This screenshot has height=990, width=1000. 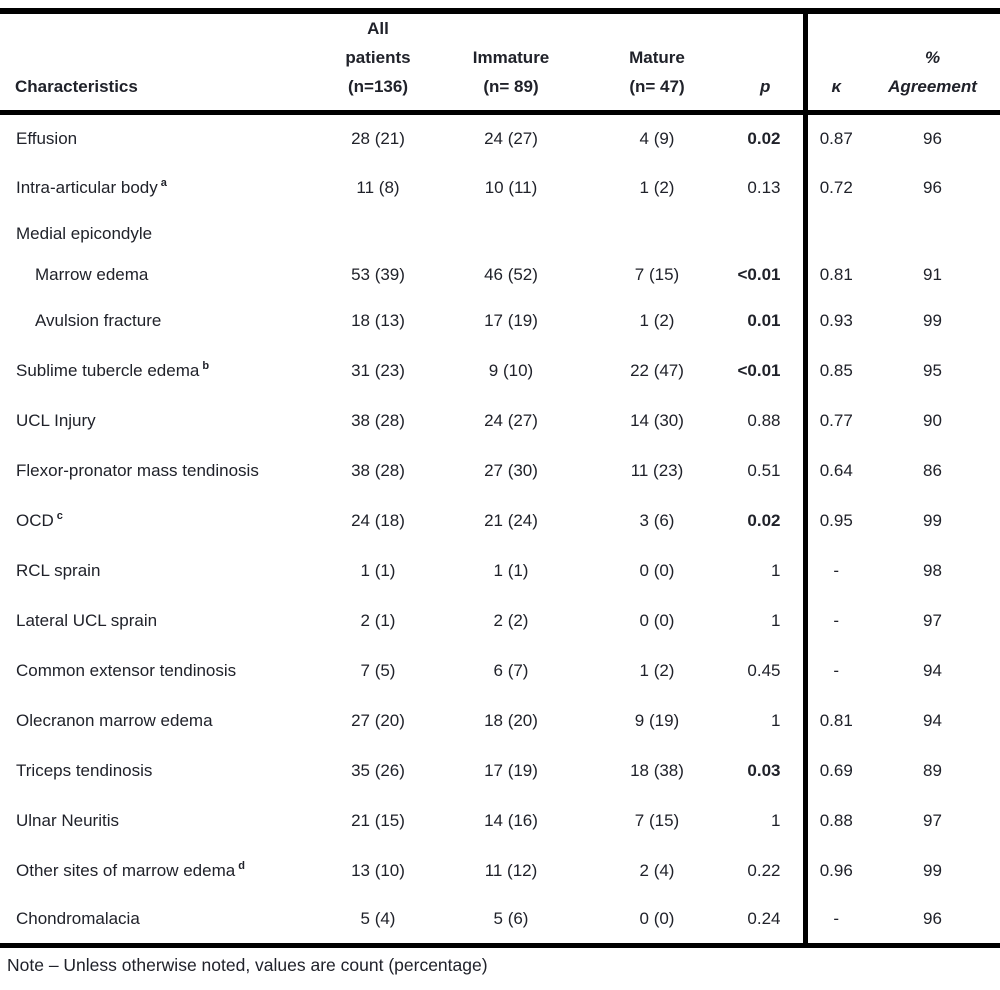 What do you see at coordinates (511, 470) in the screenshot?
I see `cell-immature: 27 (30)` at bounding box center [511, 470].